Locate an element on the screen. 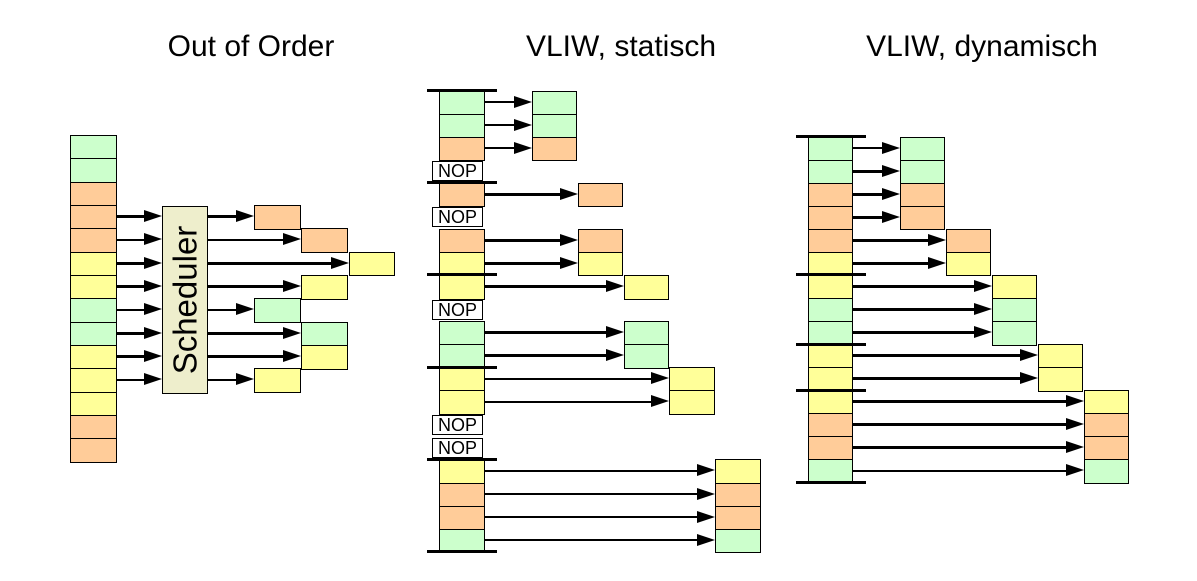  out-of-order-issue-arrow is located at coordinates (139, 333).